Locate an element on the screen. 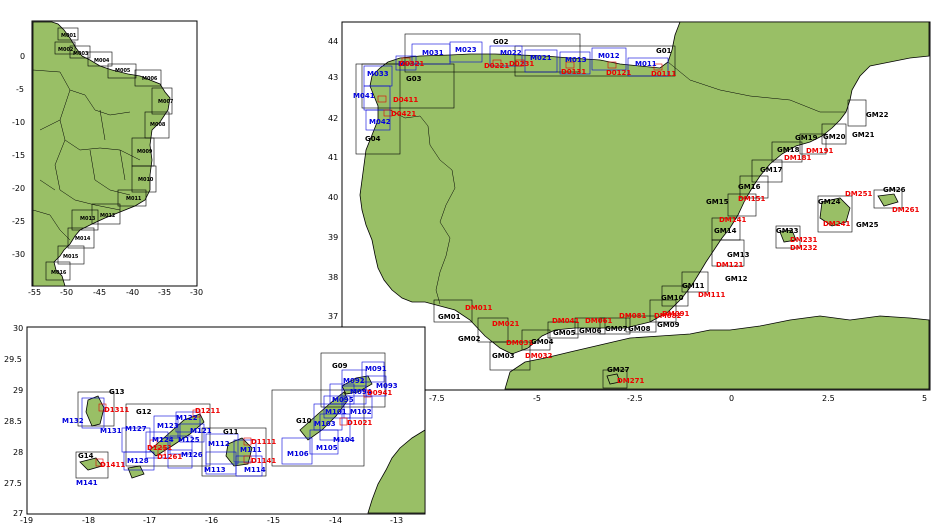 The height and width of the screenshot is (529, 937). box-D0421 is located at coordinates (388, 113).